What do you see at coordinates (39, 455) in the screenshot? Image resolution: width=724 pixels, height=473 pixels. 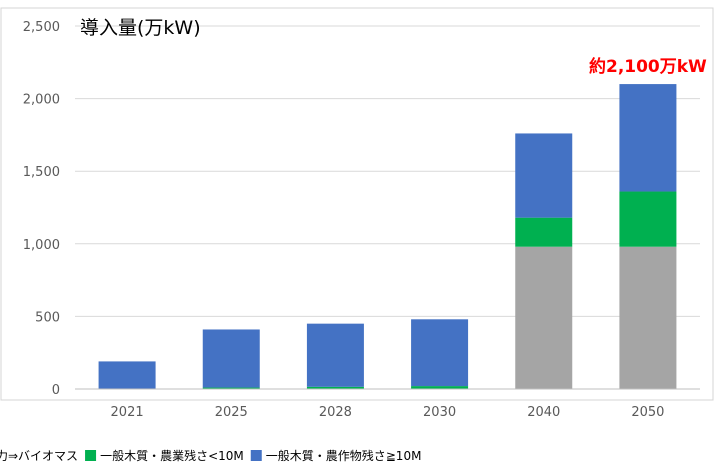 I see `legend-label: 非効率石炭火力⇒バイオマス` at bounding box center [39, 455].